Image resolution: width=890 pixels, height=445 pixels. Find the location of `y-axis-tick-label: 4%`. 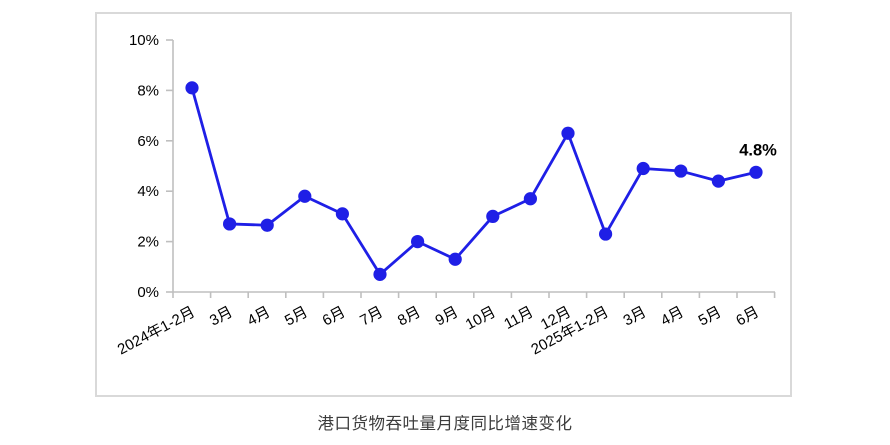

y-axis-tick-label: 4% is located at coordinates (148, 191).